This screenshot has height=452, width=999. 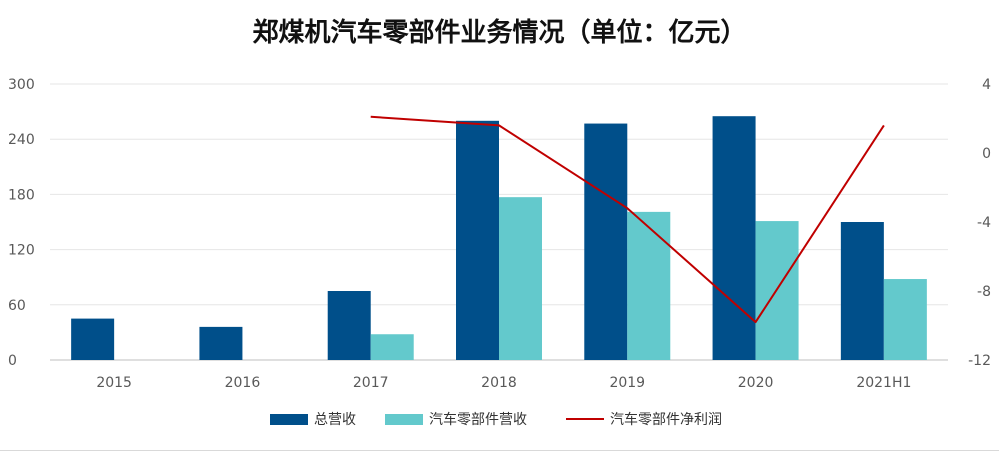 What do you see at coordinates (21, 251) in the screenshot?
I see `y-left-tick-label: 120` at bounding box center [21, 251].